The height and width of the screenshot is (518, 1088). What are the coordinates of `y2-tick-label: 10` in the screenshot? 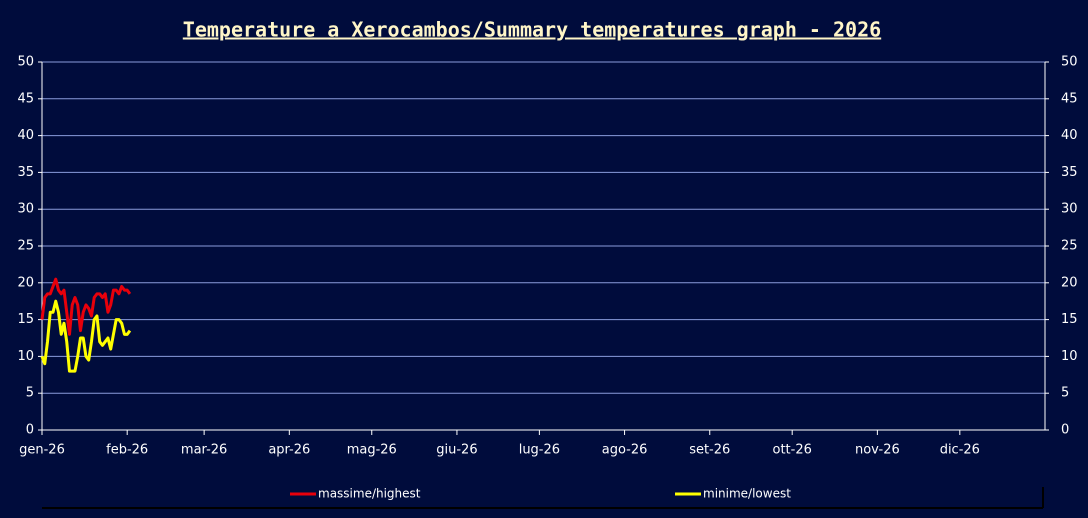 It's located at (1069, 356).